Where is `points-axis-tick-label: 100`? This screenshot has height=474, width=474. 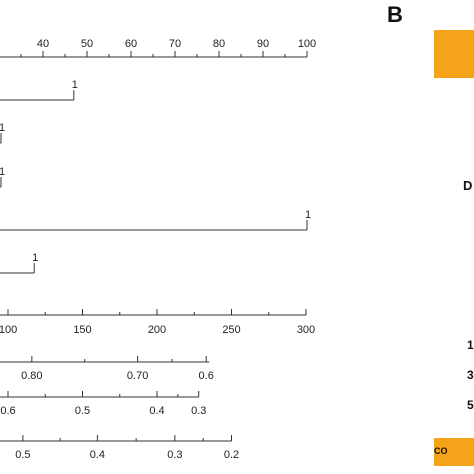
points-axis-tick-label: 100 is located at coordinates (307, 44).